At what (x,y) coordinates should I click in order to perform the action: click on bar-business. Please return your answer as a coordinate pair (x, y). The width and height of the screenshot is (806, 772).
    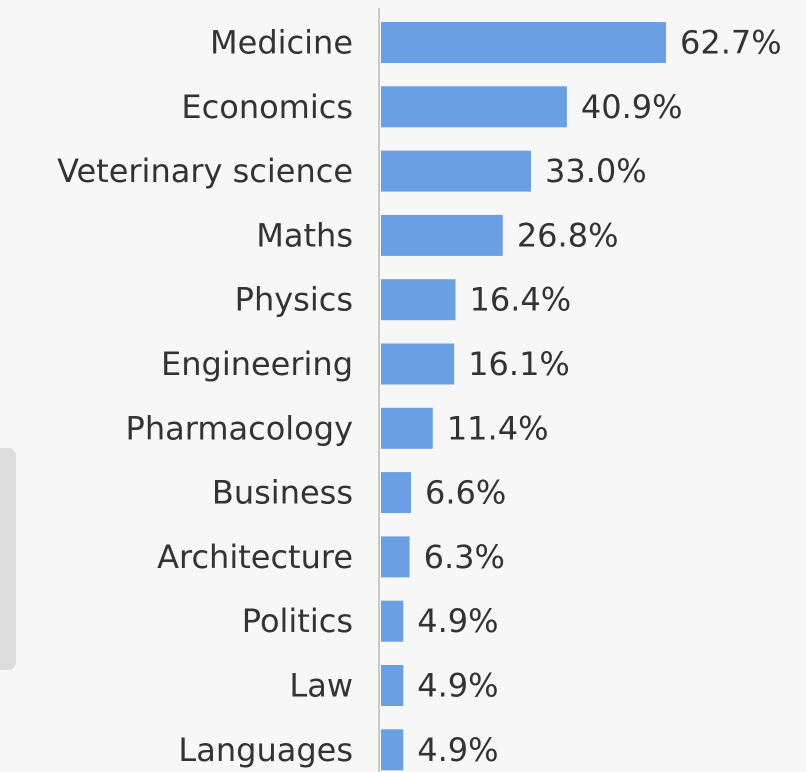
    Looking at the image, I should click on (396, 493).